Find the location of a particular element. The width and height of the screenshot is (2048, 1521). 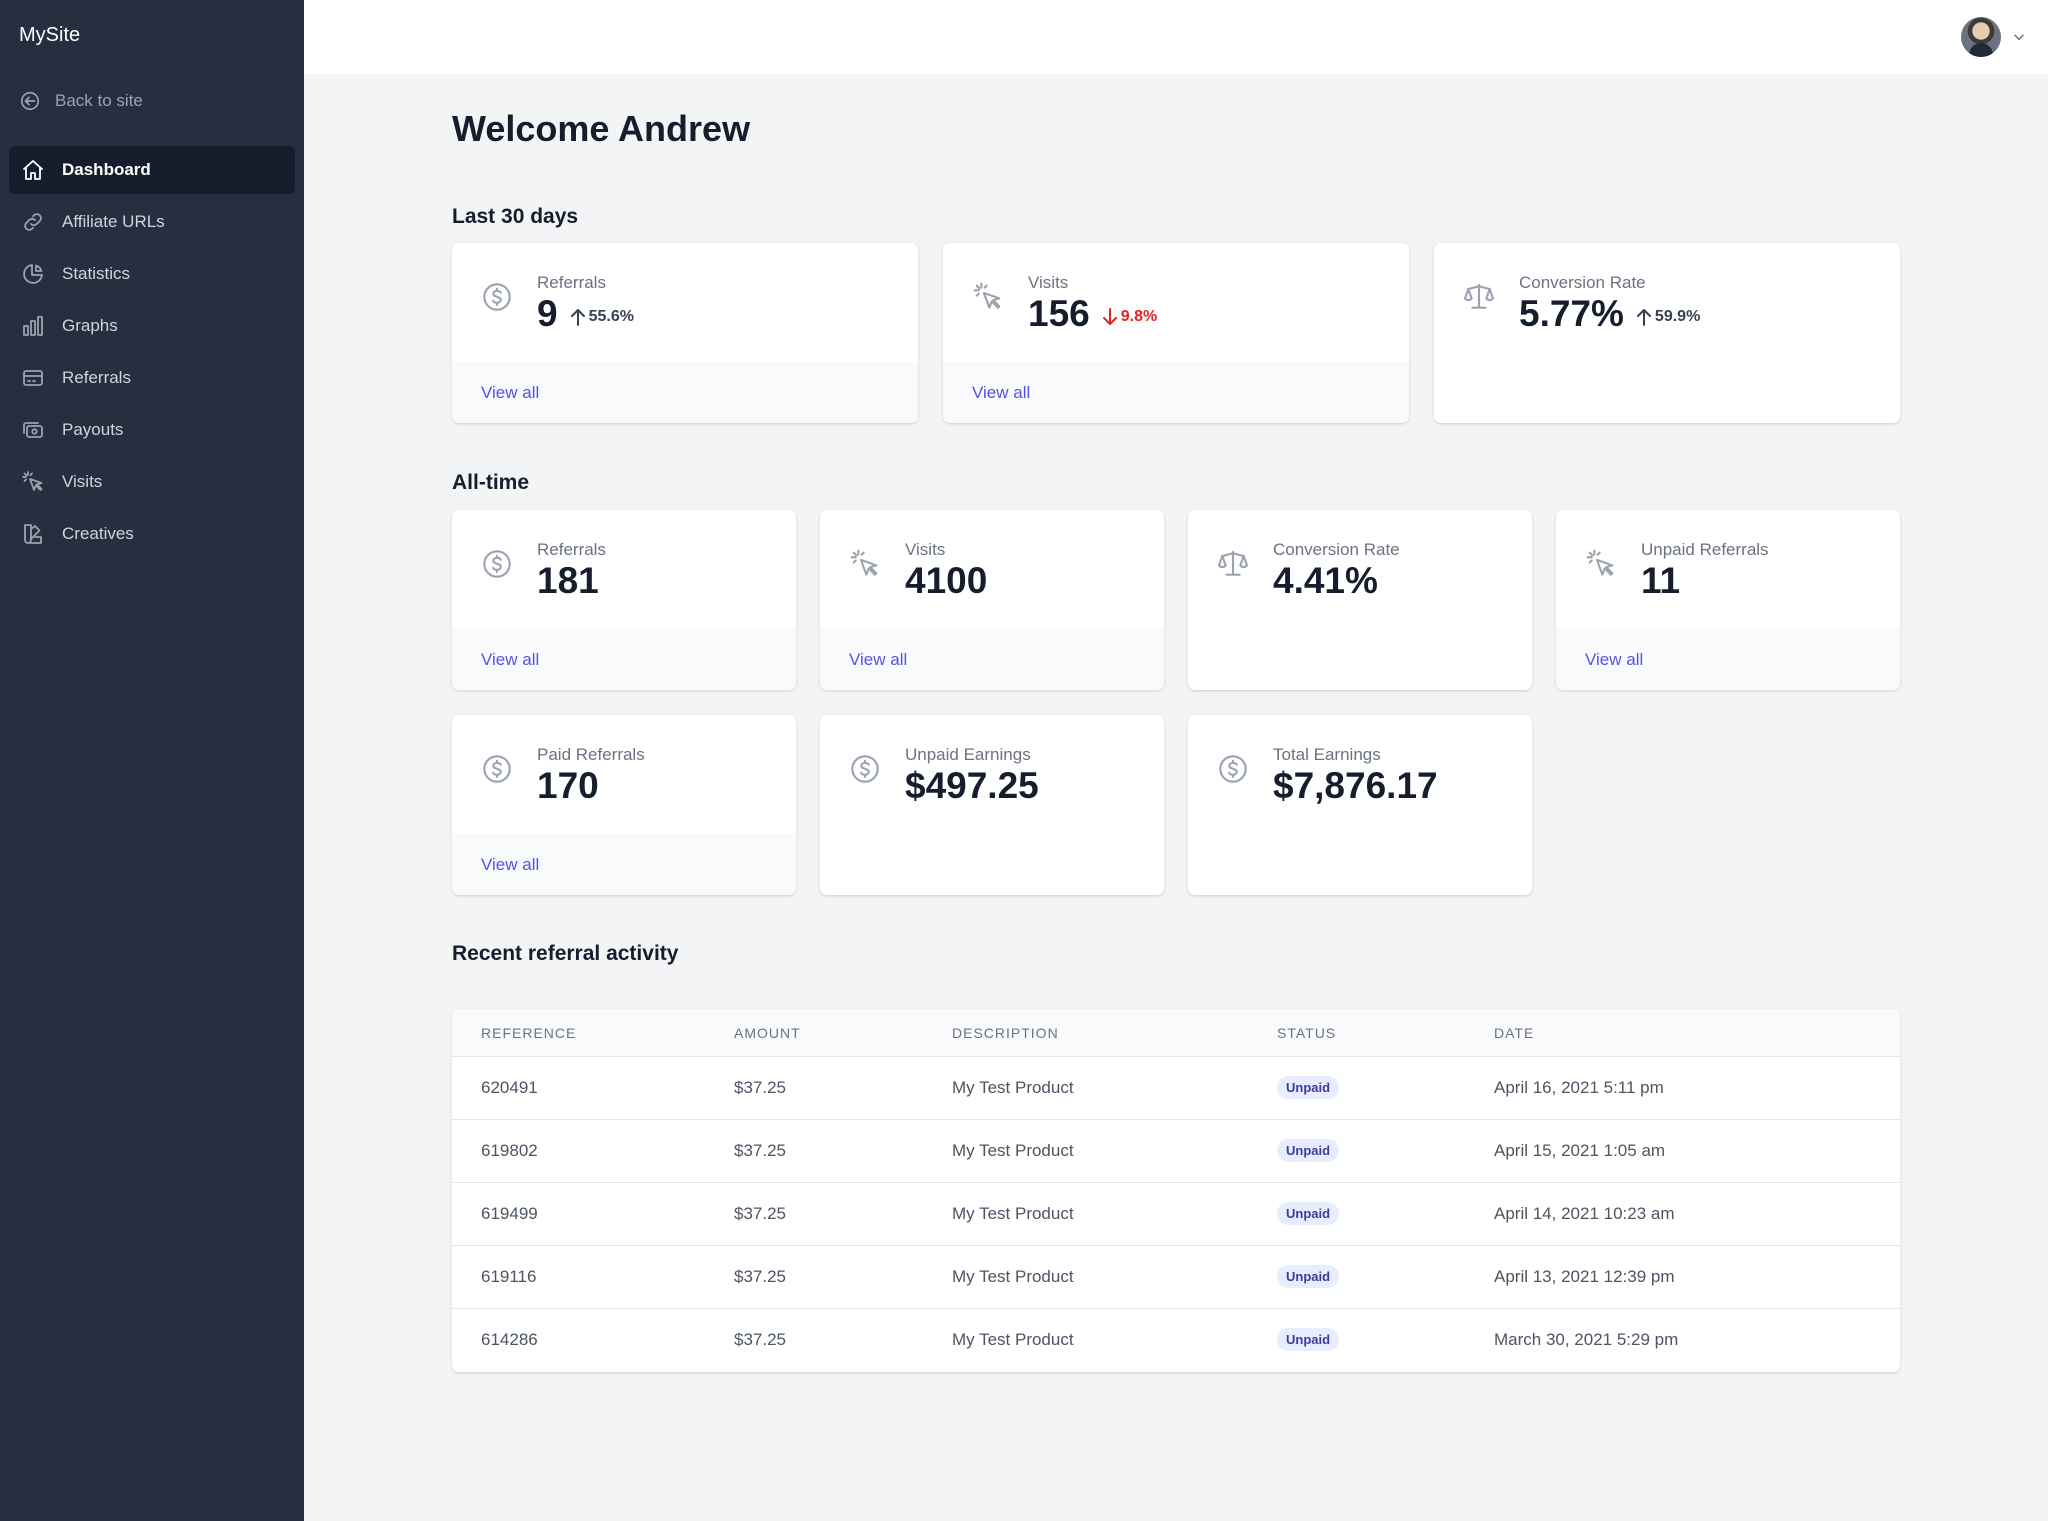

stat-card-total-earnings: Total Earnings $7,876.17 is located at coordinates (1360, 805).